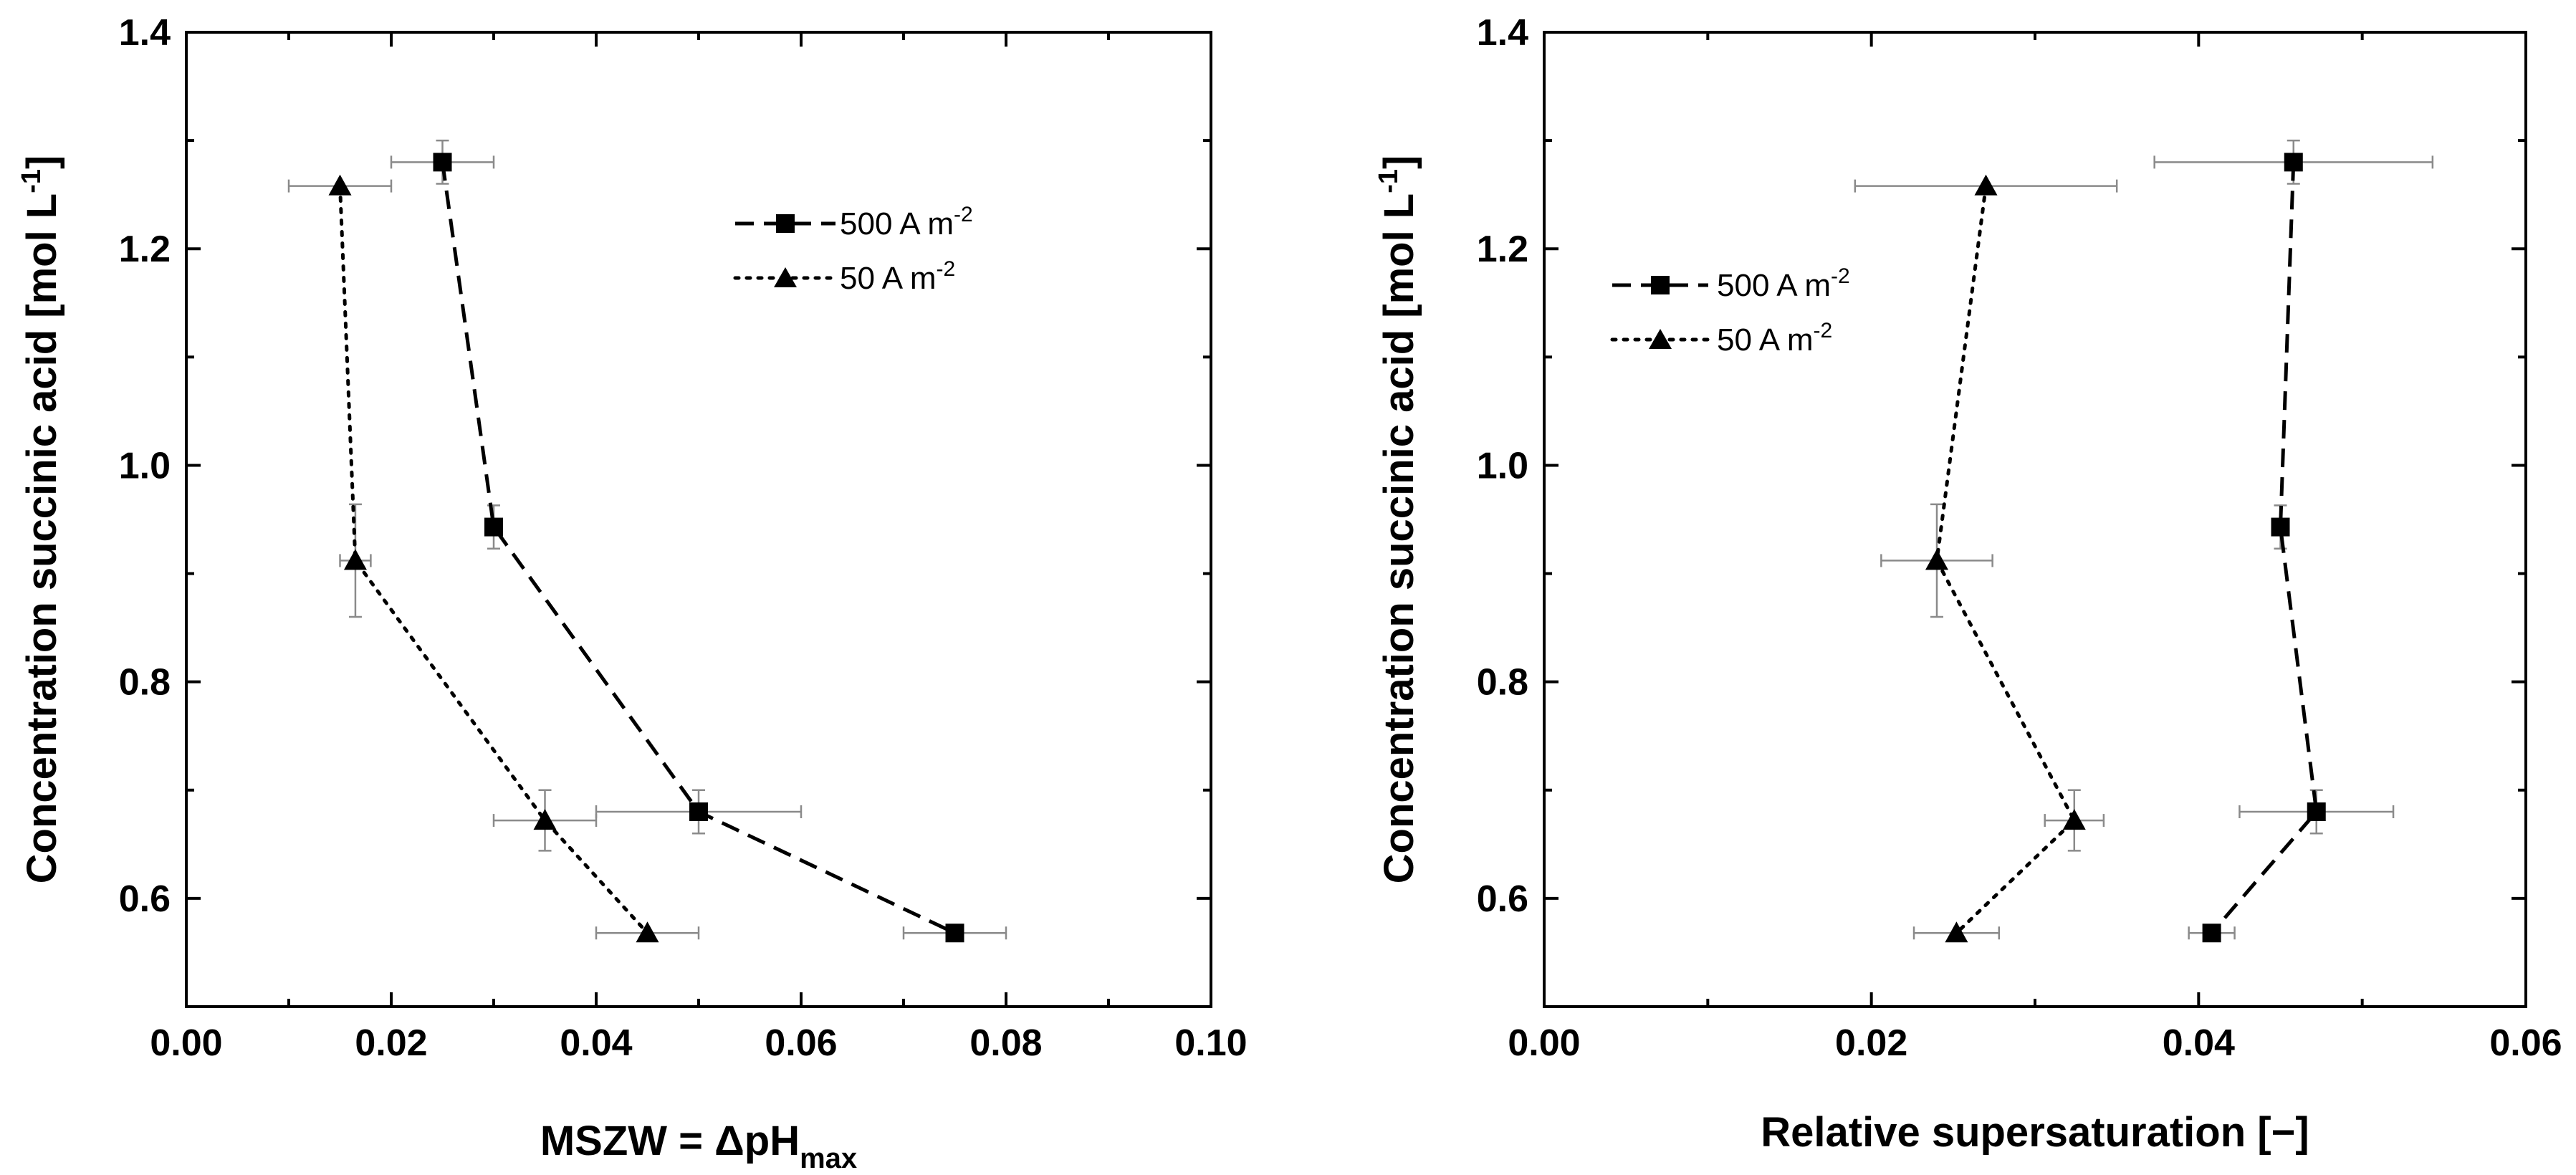 The height and width of the screenshot is (1175, 2576). Describe the element at coordinates (853, 249) in the screenshot. I see `legend-left: 500 A m-2 50 A m-2` at that location.